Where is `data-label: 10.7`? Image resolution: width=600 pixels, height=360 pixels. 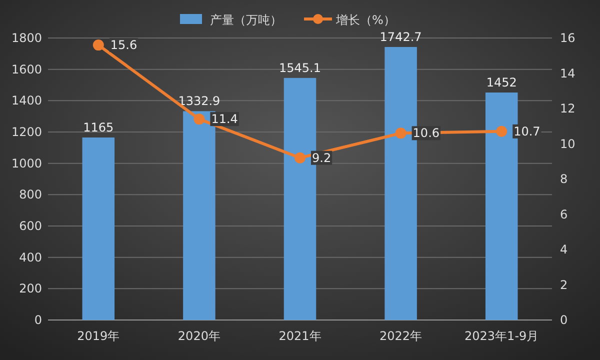
data-label: 10.7 is located at coordinates (527, 131).